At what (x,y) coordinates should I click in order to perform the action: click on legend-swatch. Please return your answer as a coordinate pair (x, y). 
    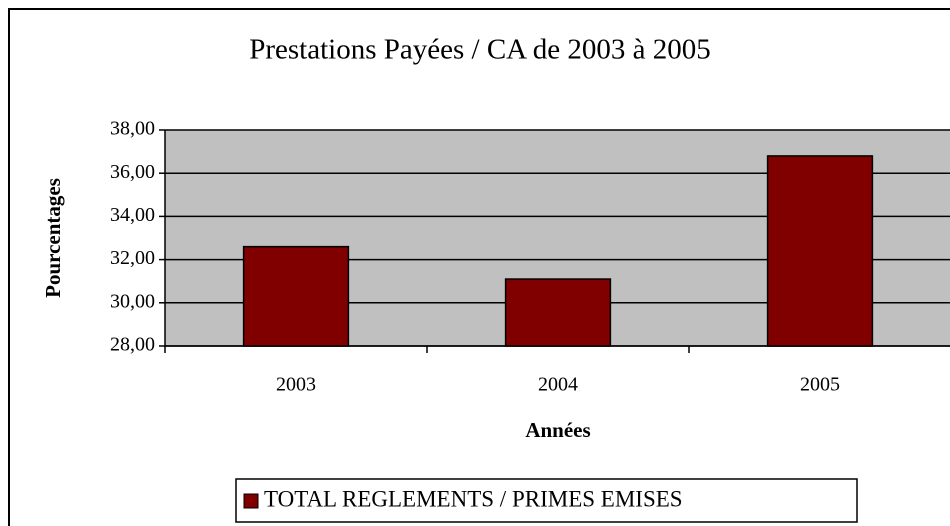
    Looking at the image, I should click on (251, 501).